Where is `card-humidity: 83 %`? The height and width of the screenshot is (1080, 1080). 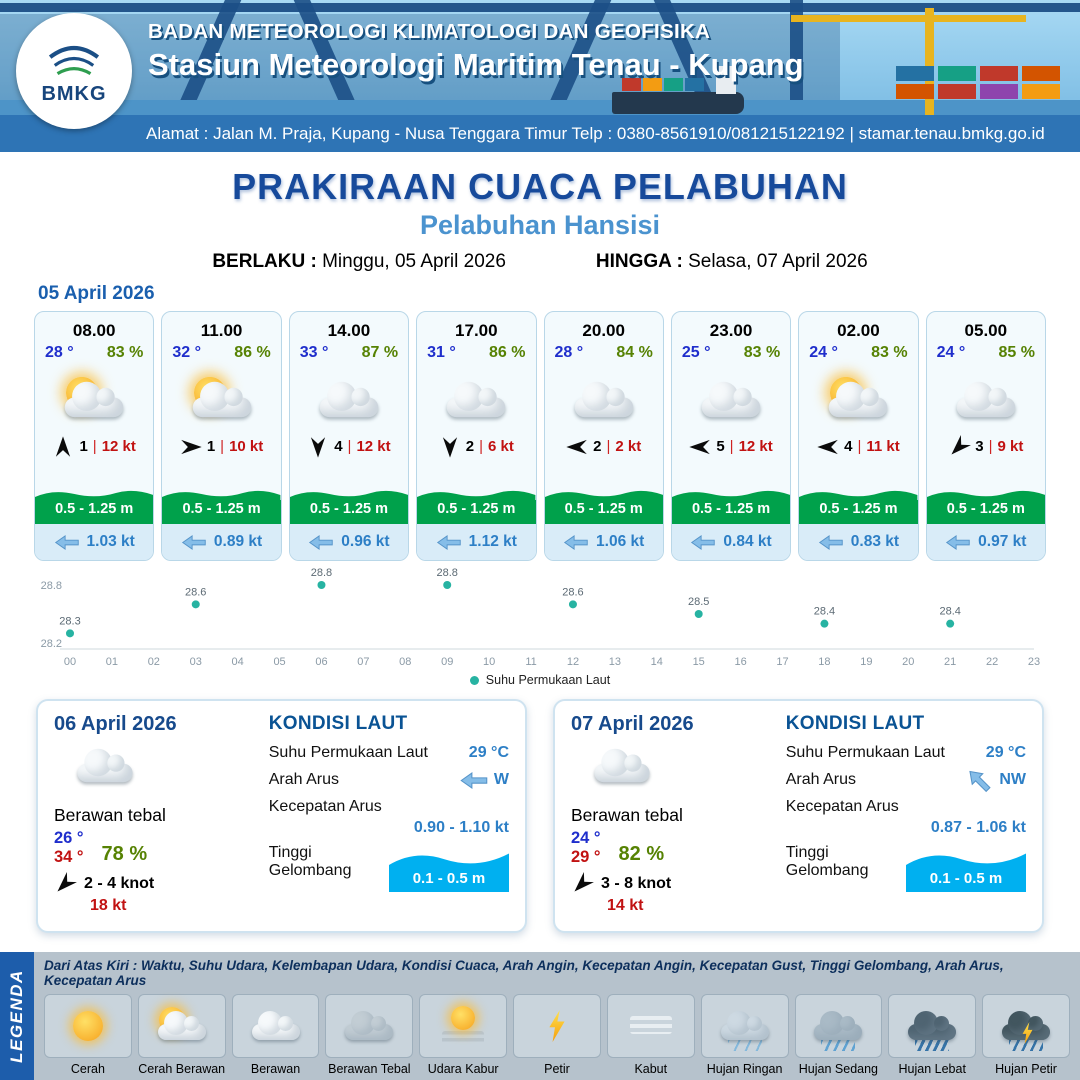
card-humidity: 83 % is located at coordinates (125, 352).